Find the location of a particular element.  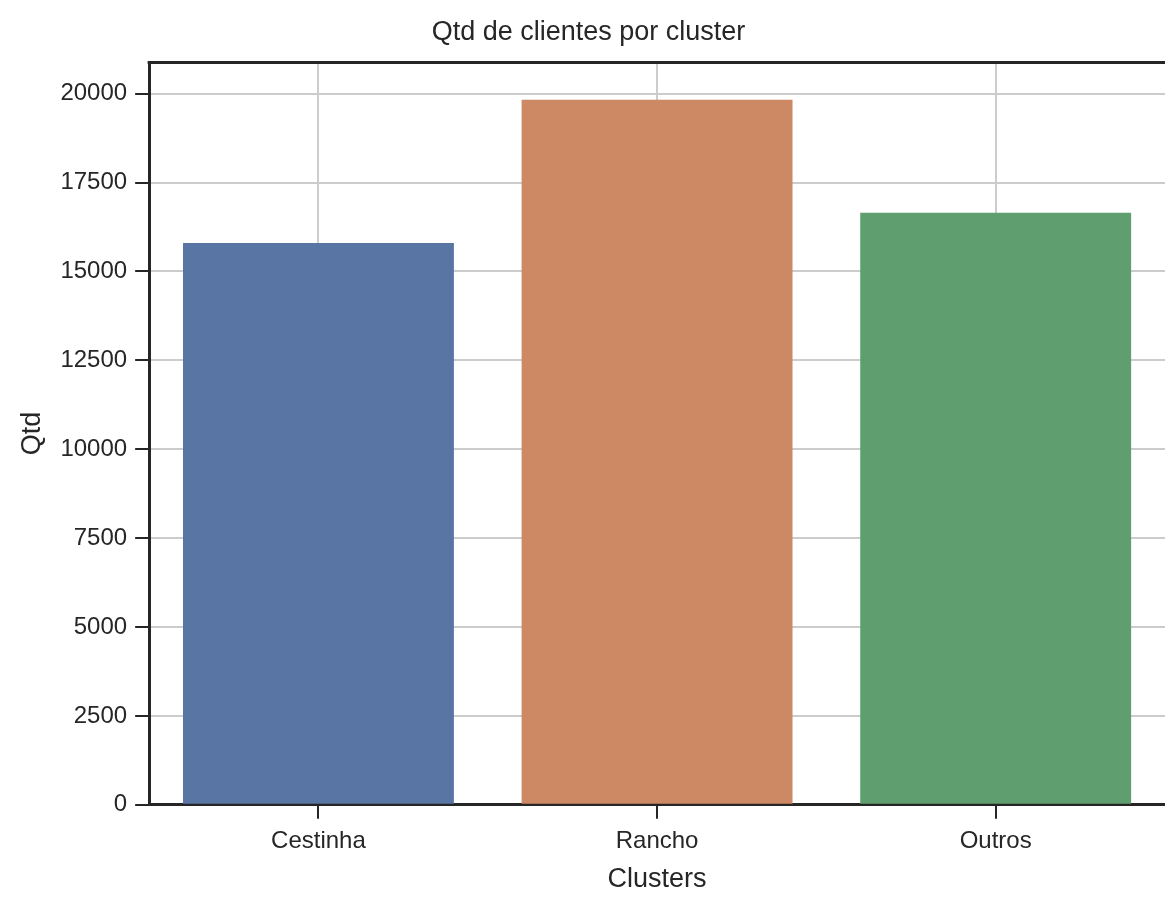

y-tick-label: 12500 is located at coordinates (94, 358).